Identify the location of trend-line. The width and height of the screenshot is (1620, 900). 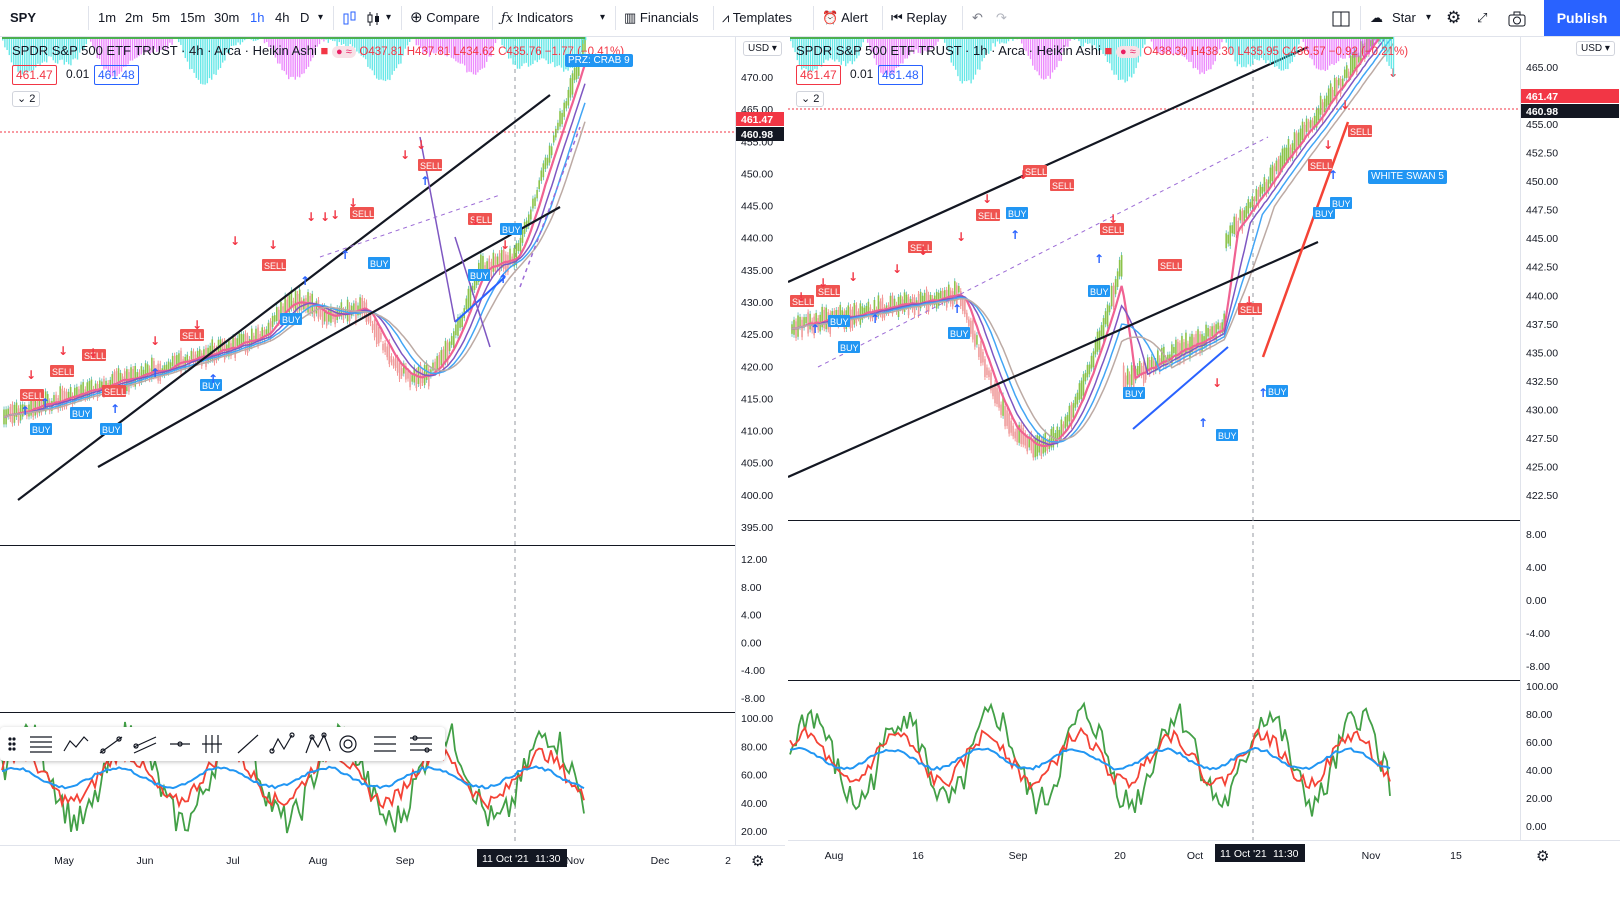
(1053, 359).